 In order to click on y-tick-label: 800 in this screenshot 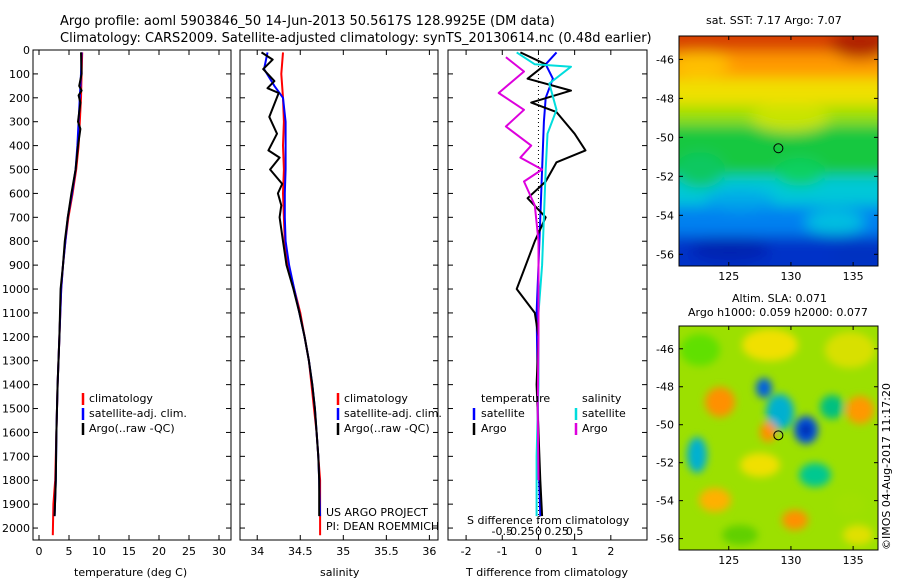, I will do `click(19, 241)`.